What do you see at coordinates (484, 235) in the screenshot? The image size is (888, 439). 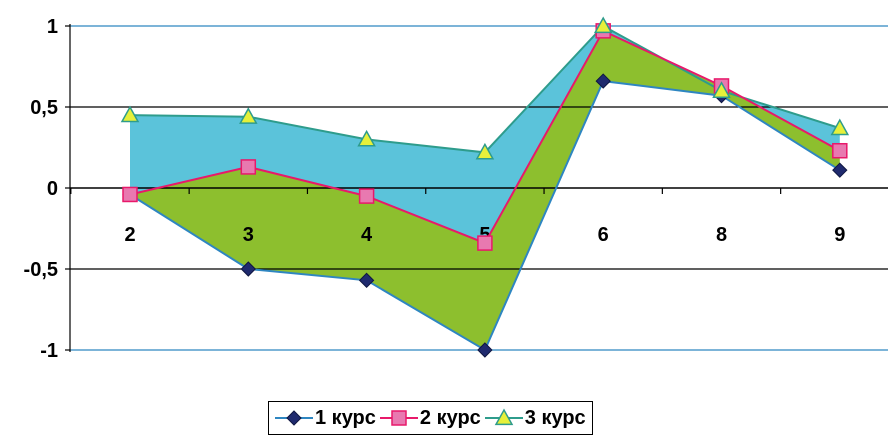 I see `x-tick-label: 5` at bounding box center [484, 235].